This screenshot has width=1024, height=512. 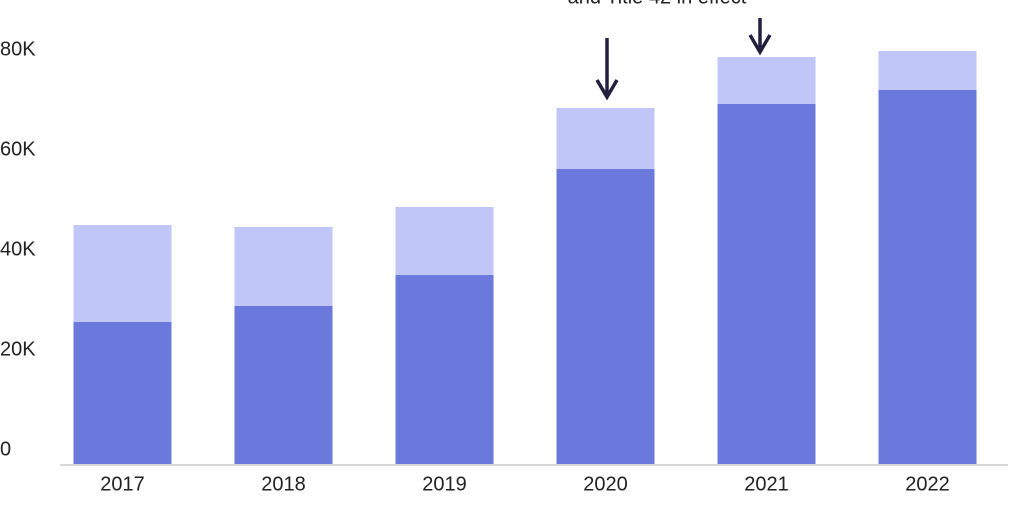 I want to click on x-tick-label: 2020, so click(x=605, y=484).